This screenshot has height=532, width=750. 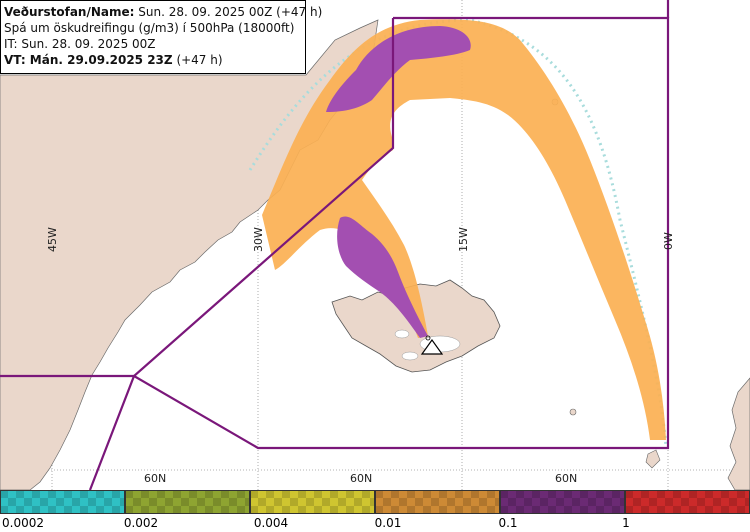 What do you see at coordinates (398, 69) in the screenshot?
I see `ash-high-layer-north` at bounding box center [398, 69].